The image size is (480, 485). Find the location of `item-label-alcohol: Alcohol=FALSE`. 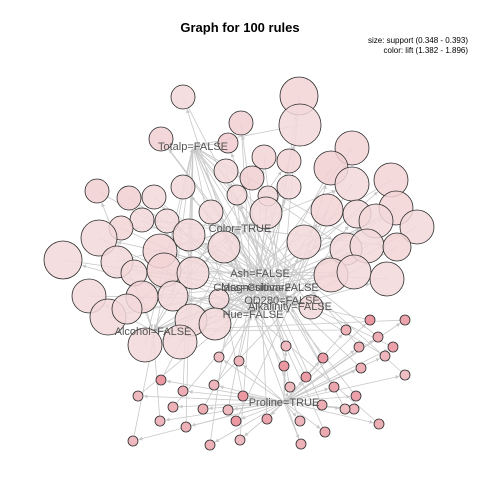

item-label-alcohol: Alcohol=FALSE is located at coordinates (153, 332).